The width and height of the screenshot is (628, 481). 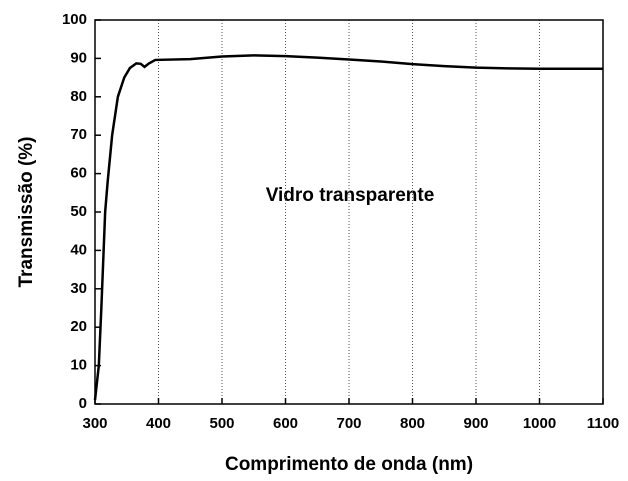 I want to click on y-tick-label: 100, so click(x=74, y=19).